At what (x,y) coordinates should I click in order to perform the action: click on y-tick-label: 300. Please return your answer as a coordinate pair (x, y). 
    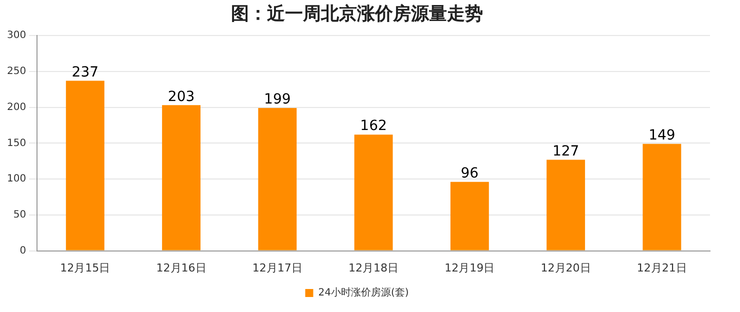
    Looking at the image, I should click on (16, 36).